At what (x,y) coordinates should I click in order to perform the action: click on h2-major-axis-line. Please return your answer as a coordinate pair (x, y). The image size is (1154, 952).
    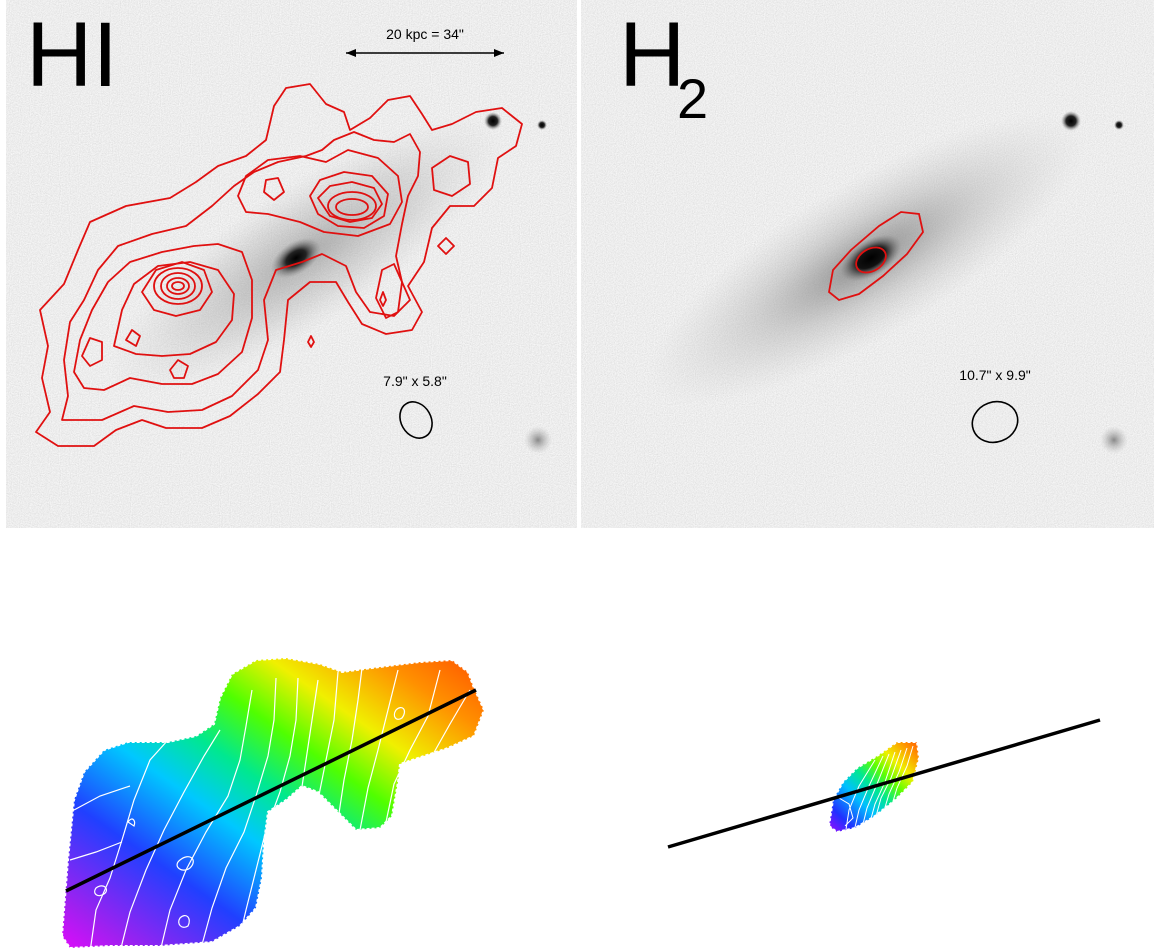
    Looking at the image, I should click on (884, 783).